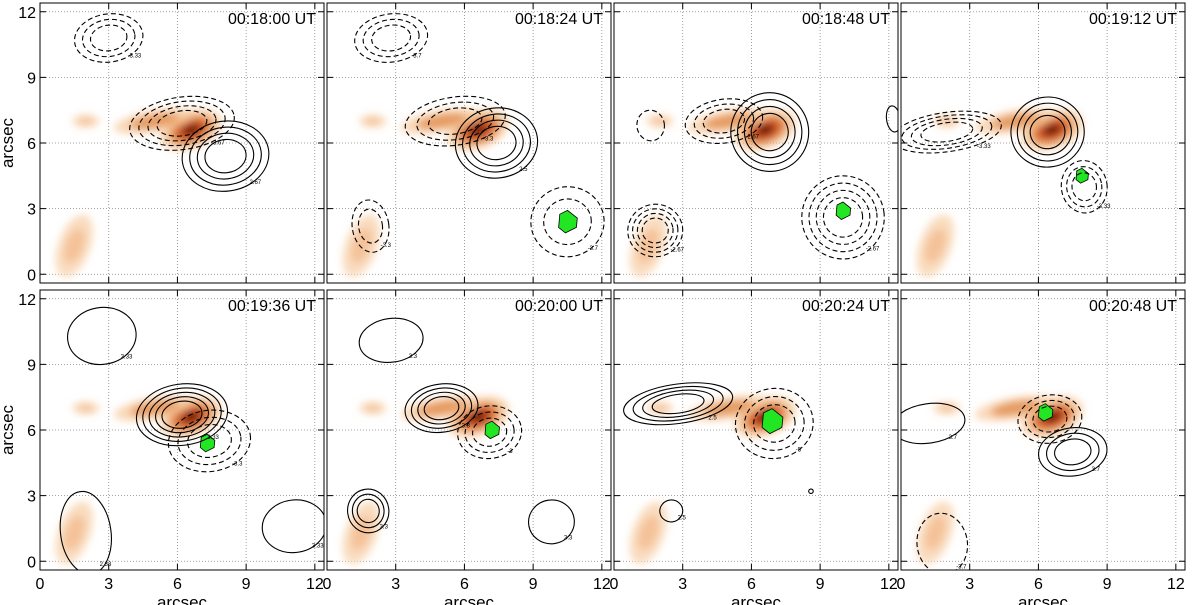  What do you see at coordinates (416, 56) in the screenshot?
I see `contour-label: -3.7` at bounding box center [416, 56].